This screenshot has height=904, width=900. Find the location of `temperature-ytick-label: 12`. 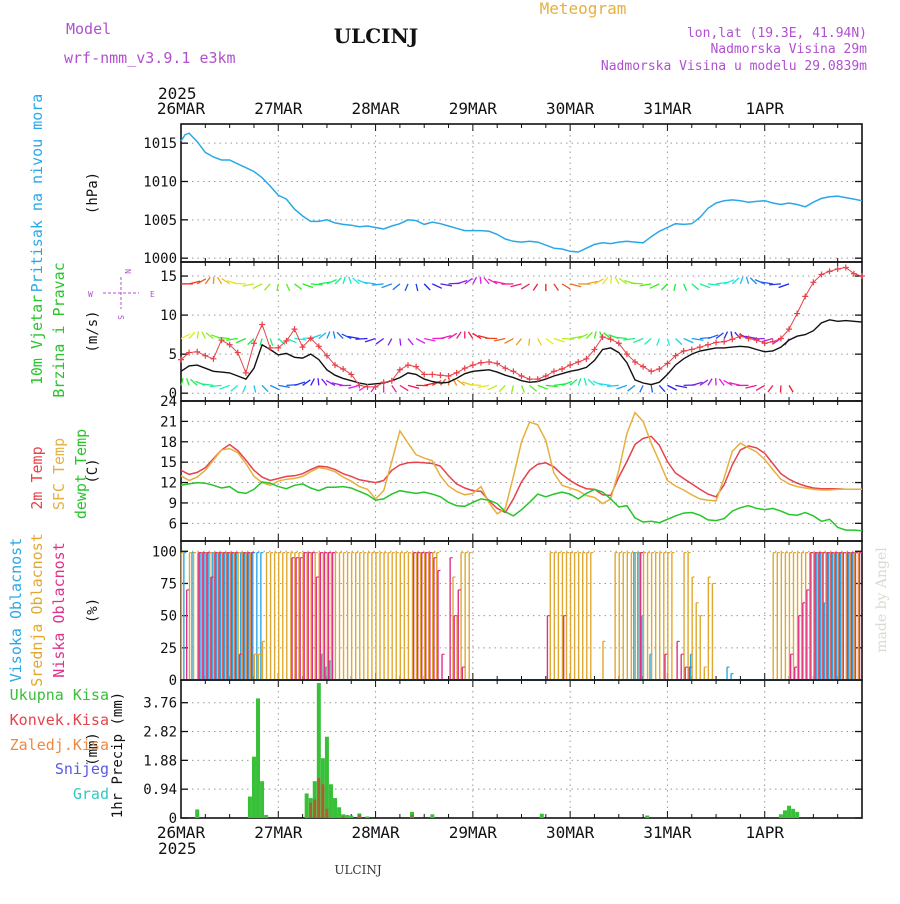

temperature-ytick-label: 12 is located at coordinates (168, 484).